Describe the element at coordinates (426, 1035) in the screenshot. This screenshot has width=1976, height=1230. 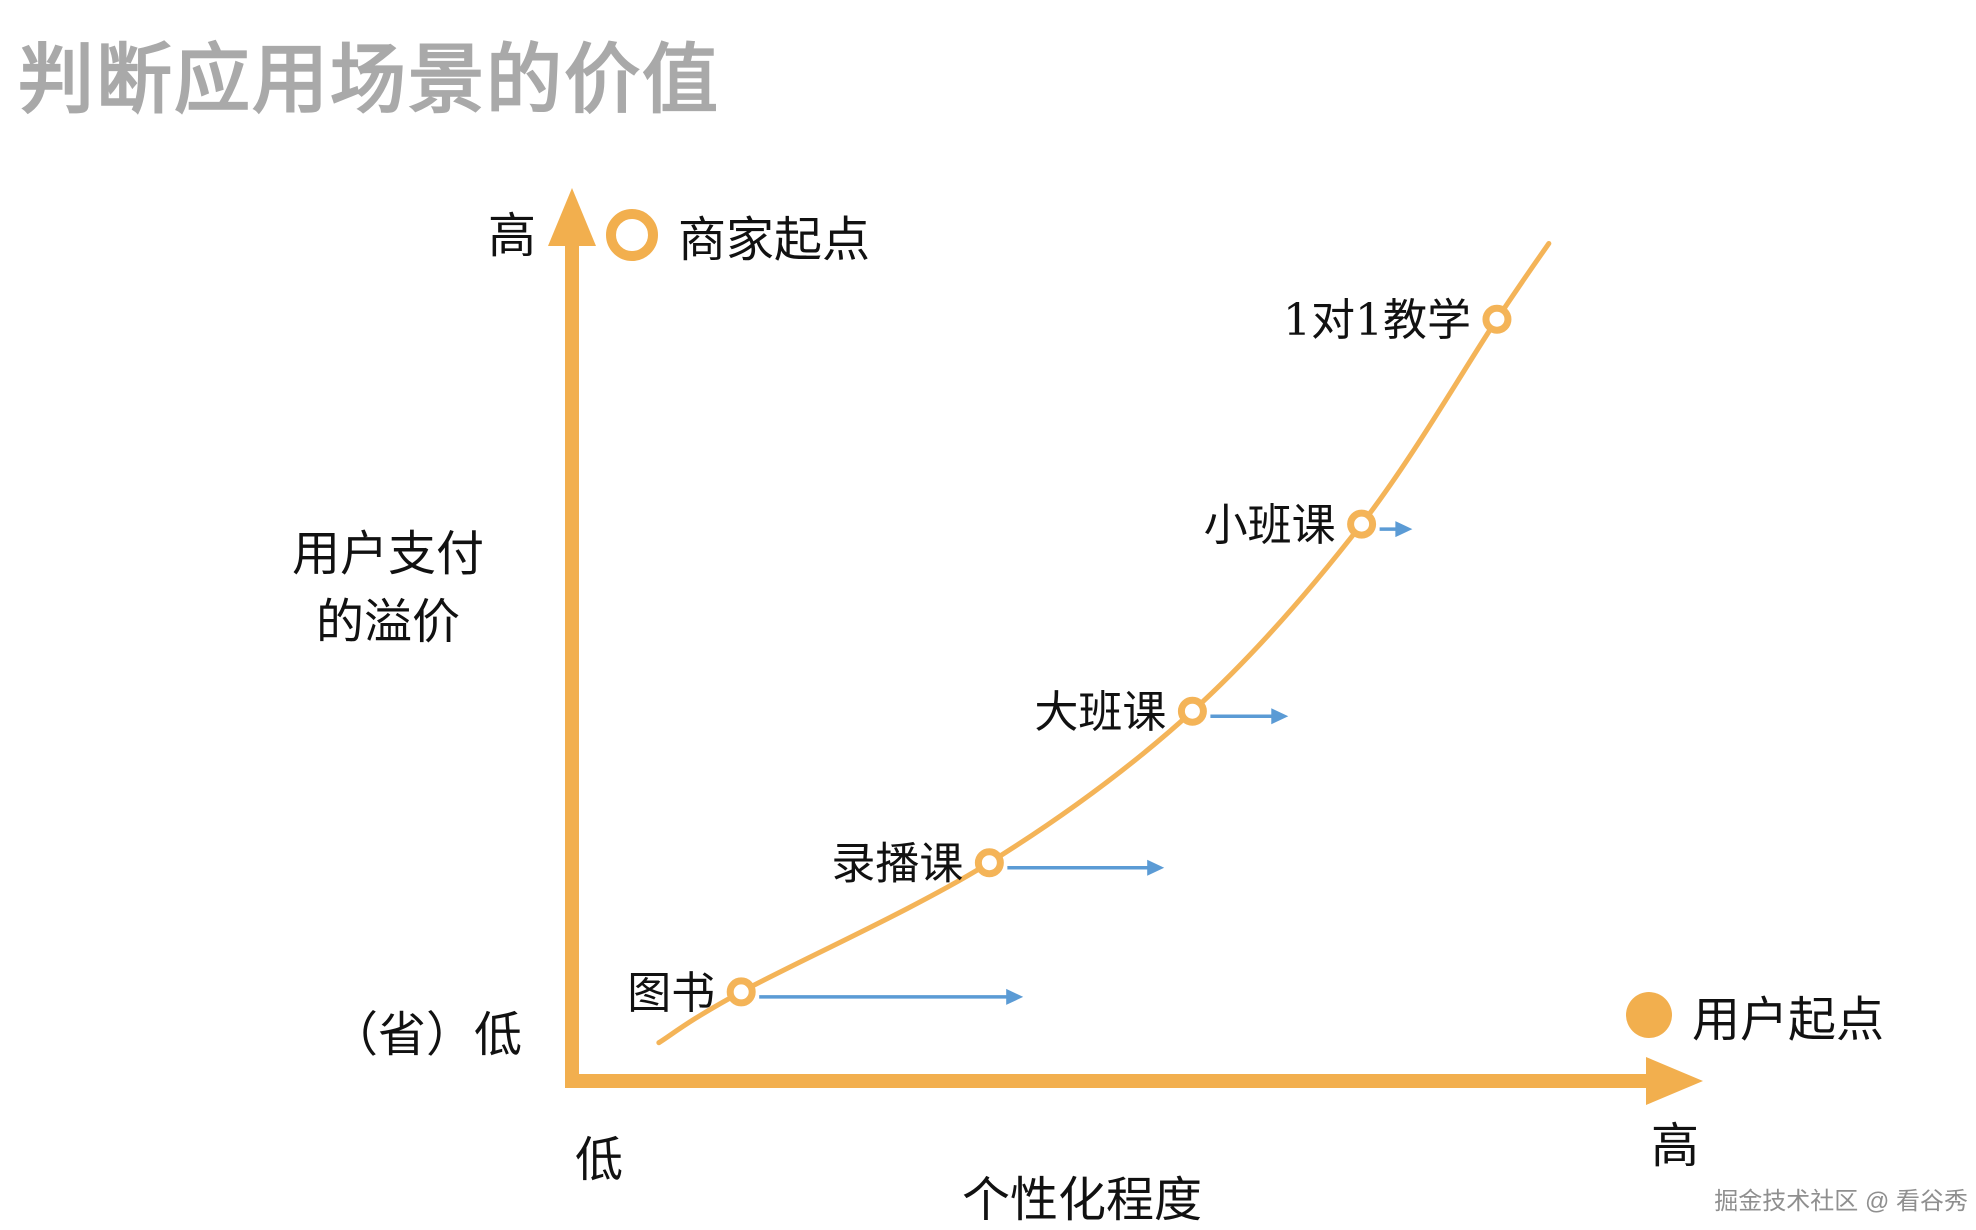
I see `y-axis-min-label: （省）低` at that location.